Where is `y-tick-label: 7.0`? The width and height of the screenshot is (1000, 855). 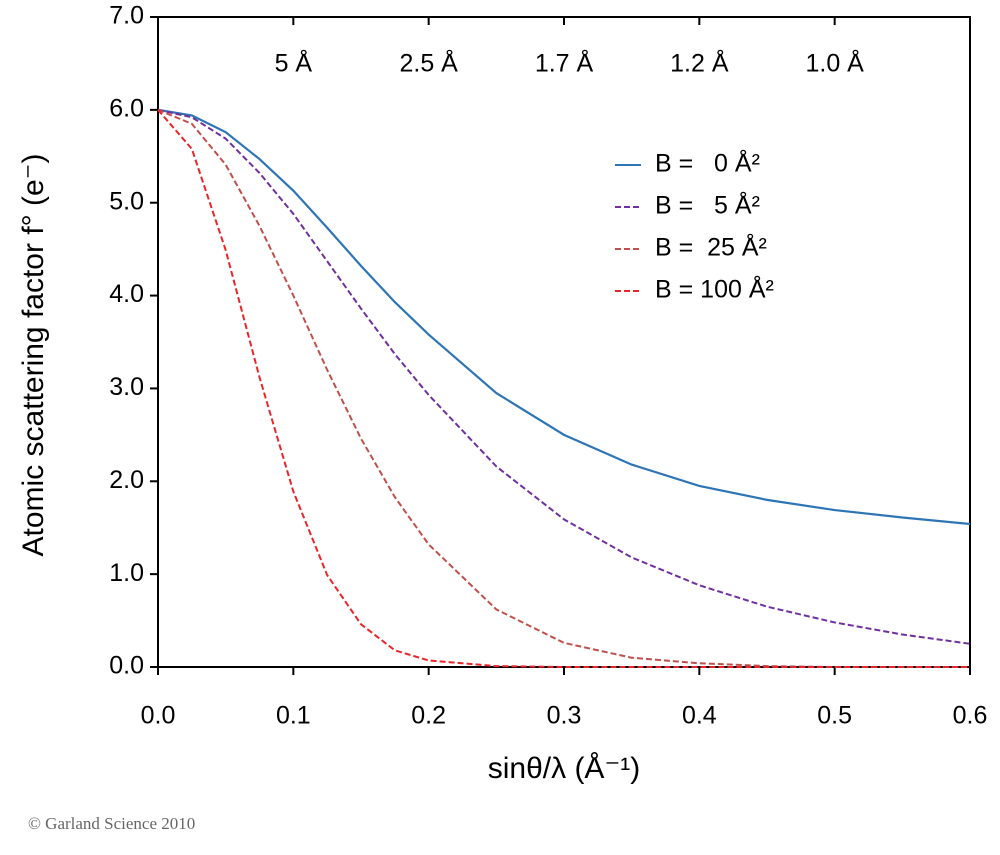
y-tick-label: 7.0 is located at coordinates (126, 16).